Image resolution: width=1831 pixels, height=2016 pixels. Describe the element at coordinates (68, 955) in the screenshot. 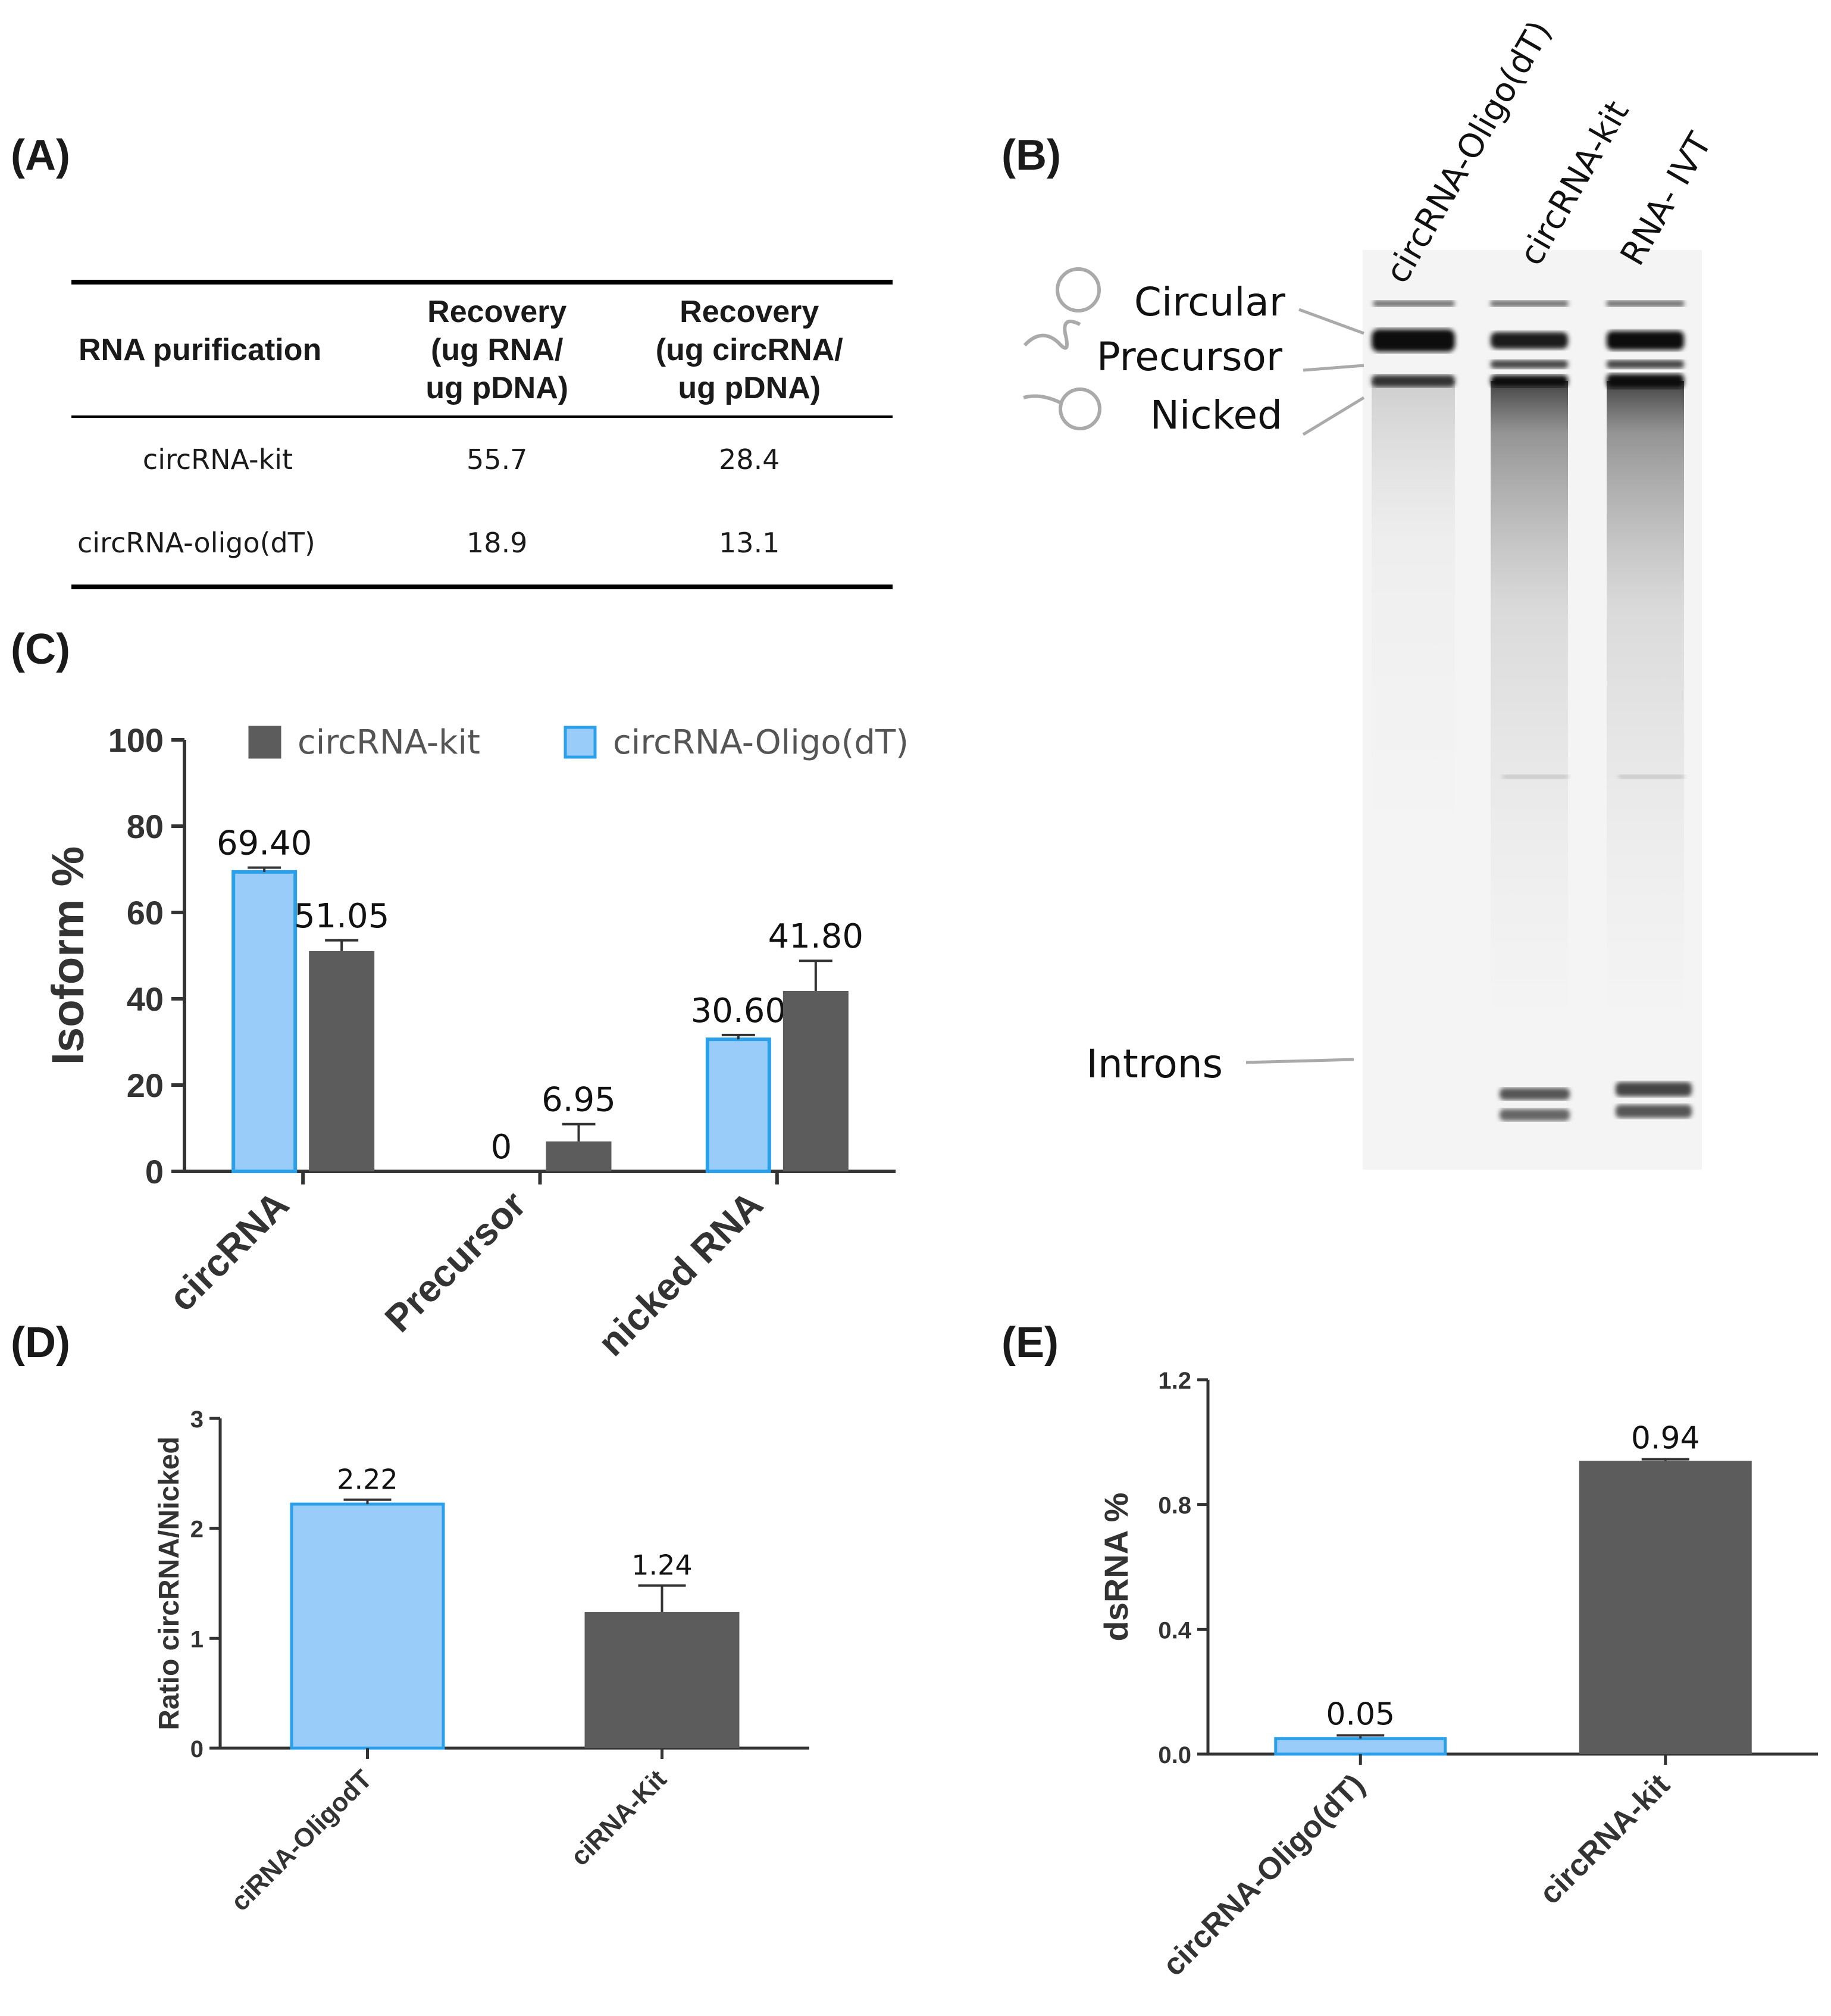

I see `y-axis-title: Isoform %` at that location.